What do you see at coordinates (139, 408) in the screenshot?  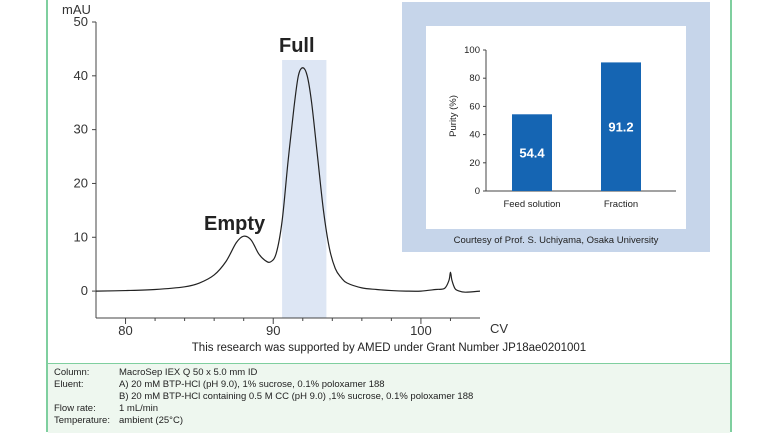 I see `condition-value: 1 mL/min` at bounding box center [139, 408].